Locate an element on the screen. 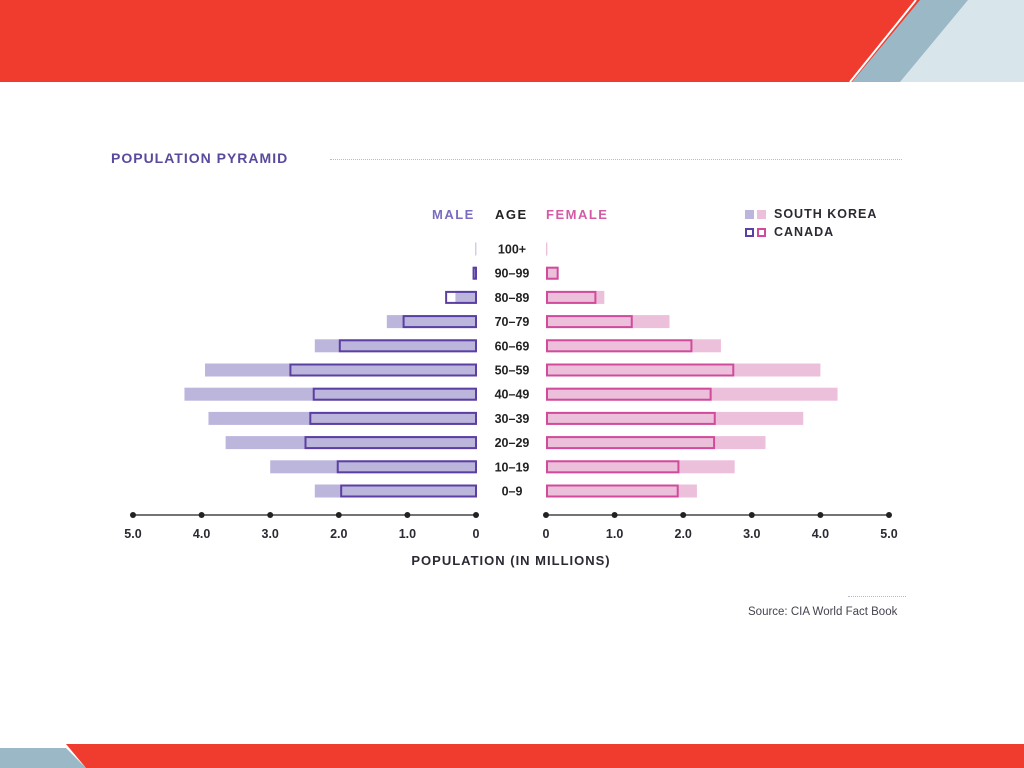 The image size is (1024, 768). female-tick-label-5-0: 5.0 is located at coordinates (888, 534).